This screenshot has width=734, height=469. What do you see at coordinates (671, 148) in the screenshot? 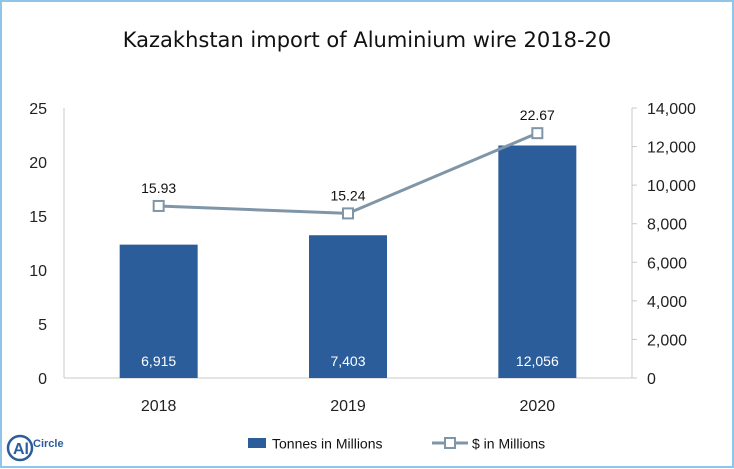
I see `y-right-tick-label: 12,000` at bounding box center [671, 148].